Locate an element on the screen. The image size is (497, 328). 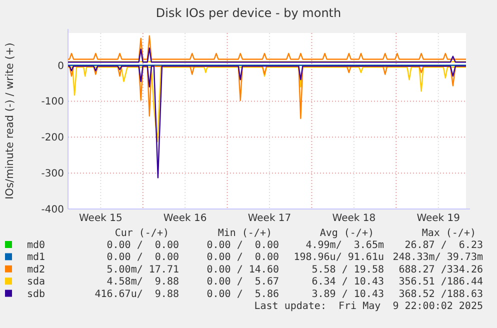
text: Last update: Fri May 9 22:00:02 2025 is located at coordinates (368, 306).